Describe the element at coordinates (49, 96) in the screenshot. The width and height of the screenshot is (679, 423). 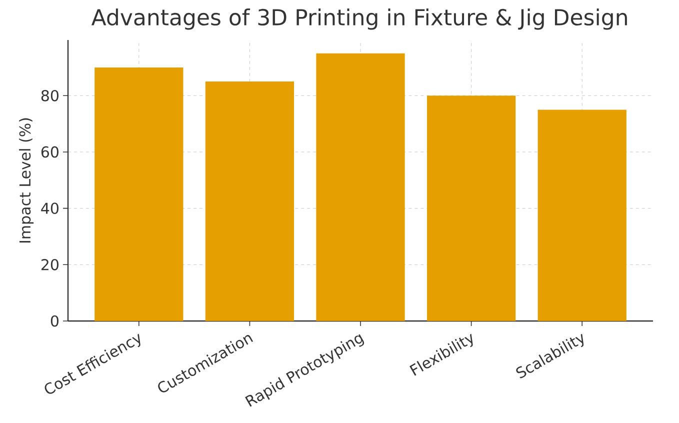
I see `y-tick-label: 80` at that location.